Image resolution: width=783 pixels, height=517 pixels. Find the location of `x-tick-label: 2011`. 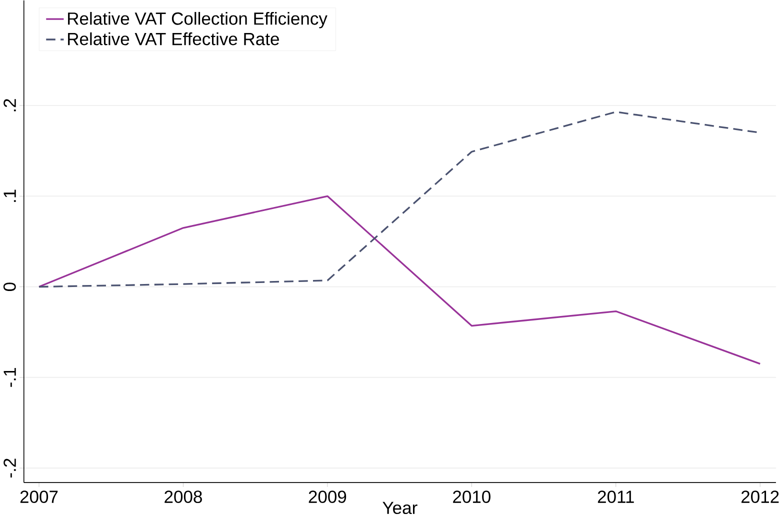

x-tick-label: 2011 is located at coordinates (616, 496).